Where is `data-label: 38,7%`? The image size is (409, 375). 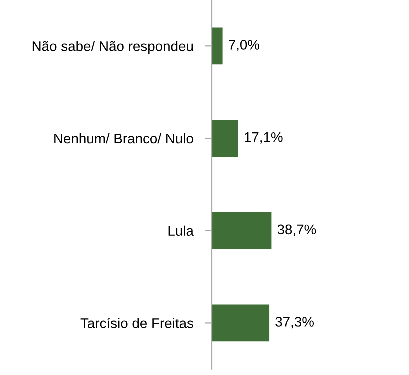
data-label: 38,7% is located at coordinates (297, 230).